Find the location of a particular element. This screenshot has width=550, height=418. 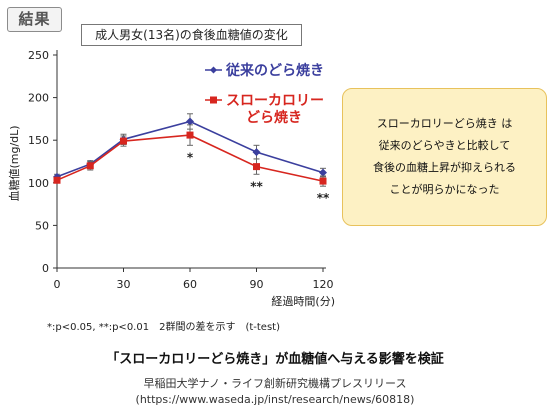

callout-line-3: 食後の血糖上昇が抑えられる is located at coordinates (444, 167).